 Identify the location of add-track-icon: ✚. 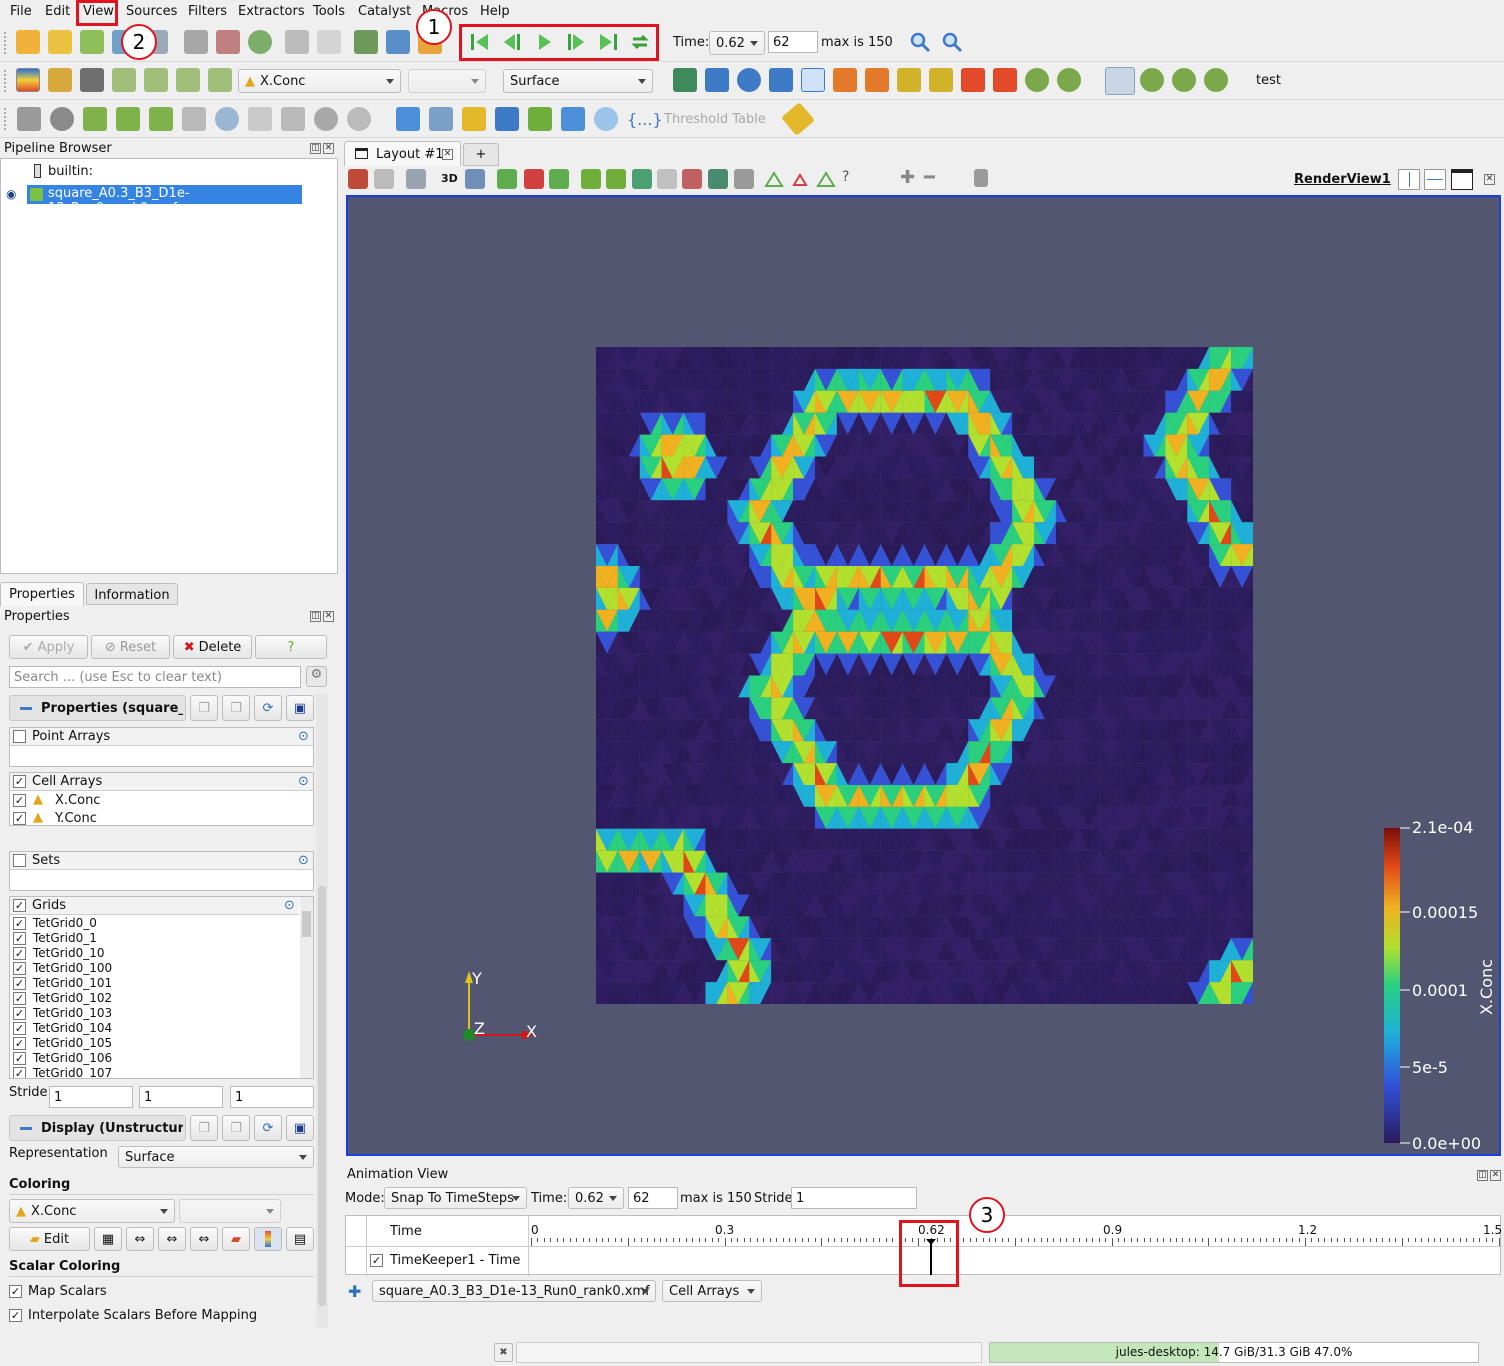
(355, 1291).